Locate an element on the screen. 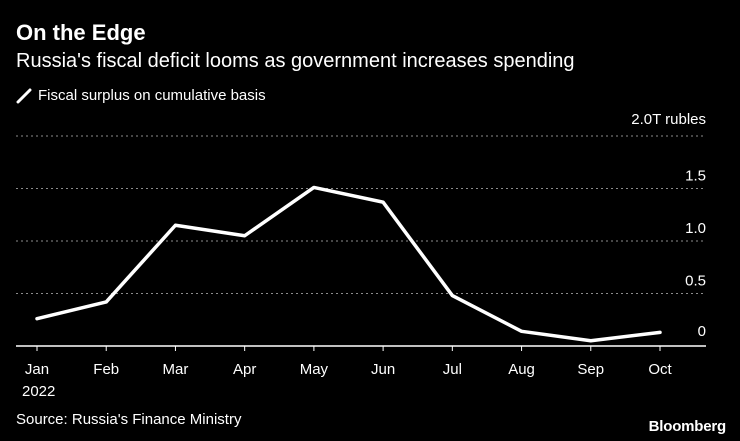  y-tick-label: 0 is located at coordinates (702, 331).